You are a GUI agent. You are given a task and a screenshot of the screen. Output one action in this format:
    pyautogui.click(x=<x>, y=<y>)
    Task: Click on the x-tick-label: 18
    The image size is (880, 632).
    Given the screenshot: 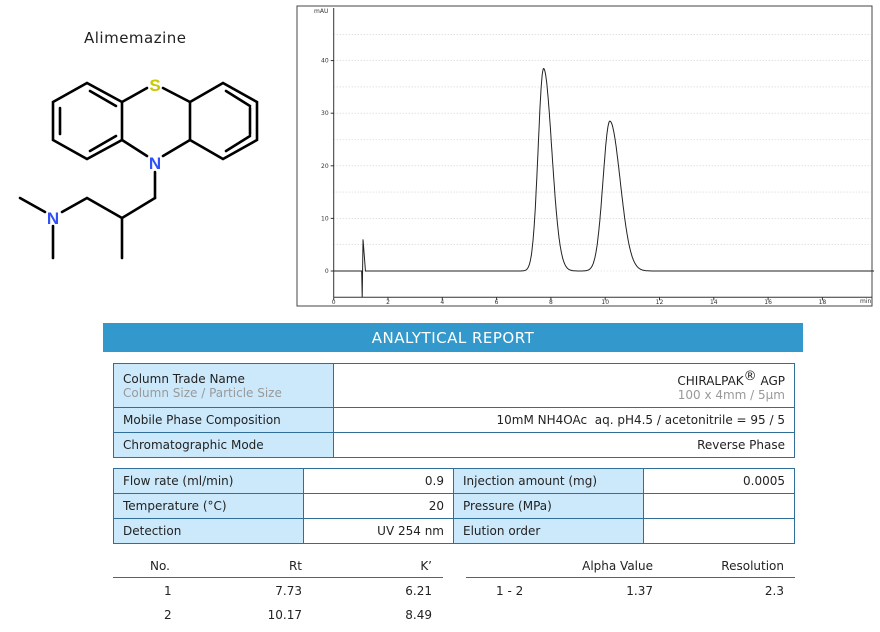 What is the action you would take?
    pyautogui.click(x=823, y=302)
    